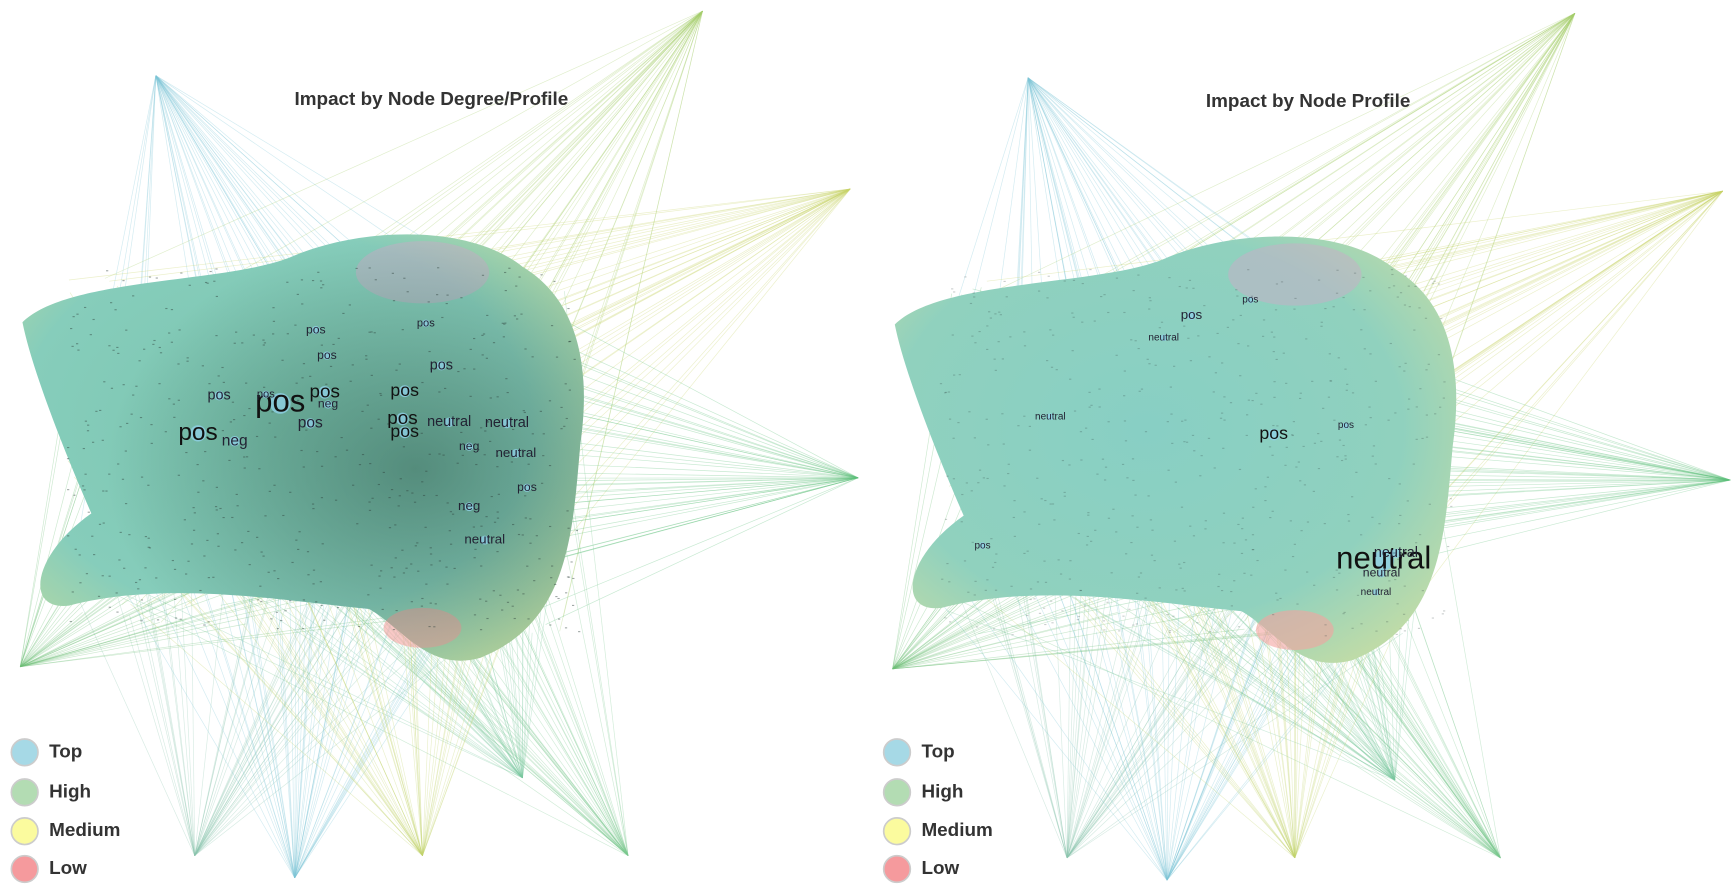  Describe the element at coordinates (469, 446) in the screenshot. I see `node-label: neg` at that location.